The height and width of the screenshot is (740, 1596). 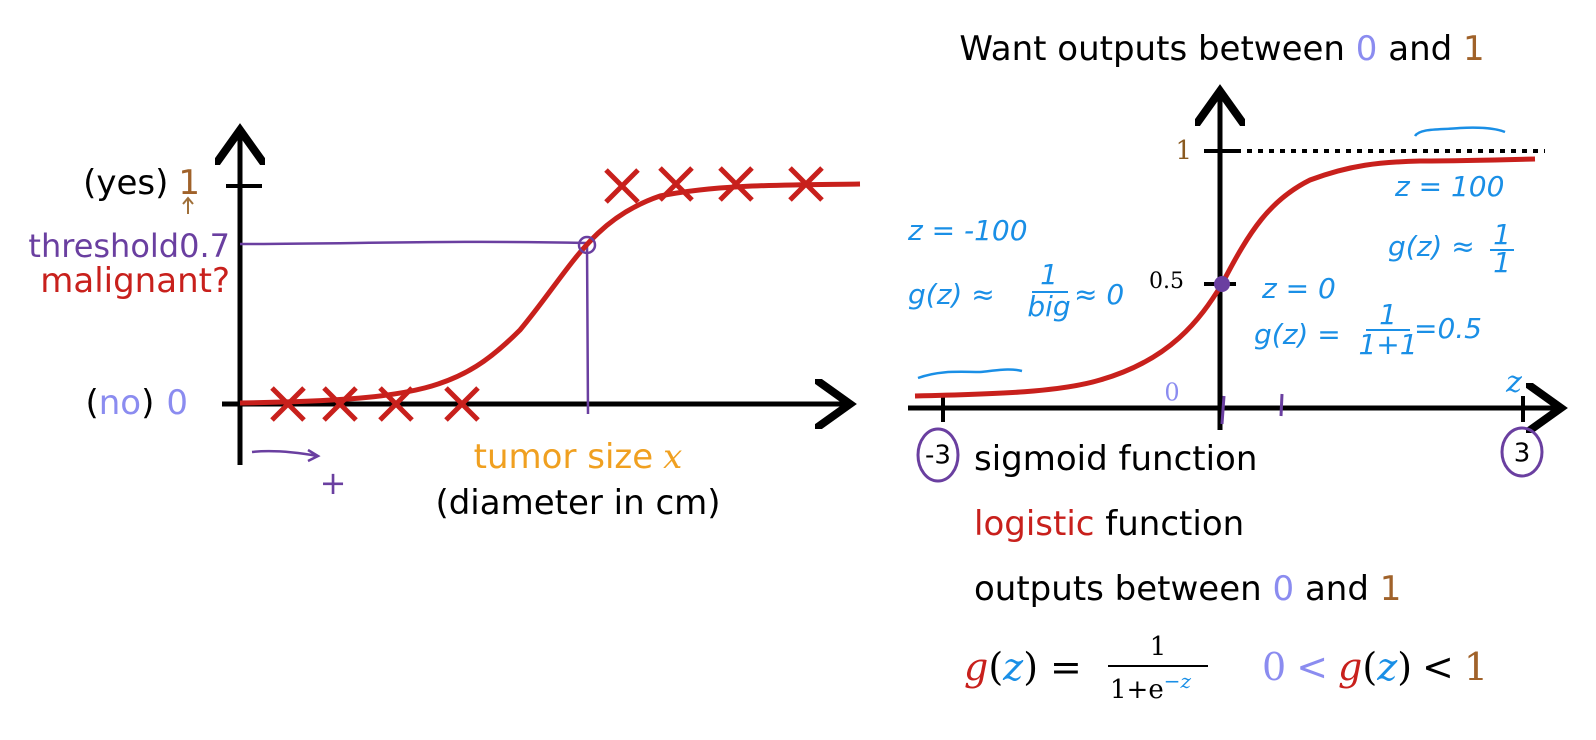 What do you see at coordinates (1137, 690) in the screenshot?
I see `den-base: 1+e` at bounding box center [1137, 690].